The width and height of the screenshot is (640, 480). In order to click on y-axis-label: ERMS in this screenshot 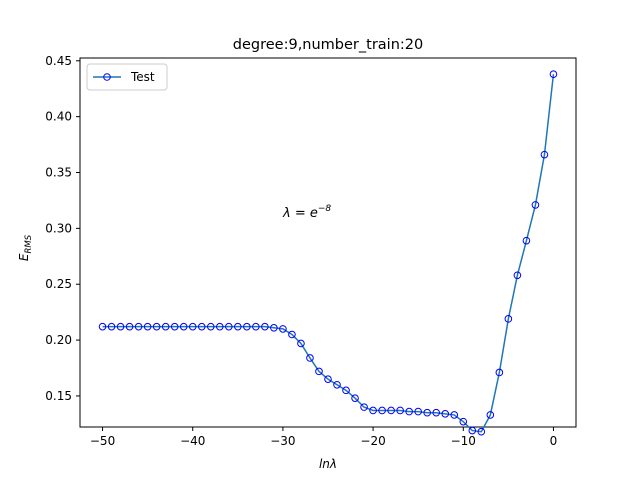, I will do `click(25, 247)`.